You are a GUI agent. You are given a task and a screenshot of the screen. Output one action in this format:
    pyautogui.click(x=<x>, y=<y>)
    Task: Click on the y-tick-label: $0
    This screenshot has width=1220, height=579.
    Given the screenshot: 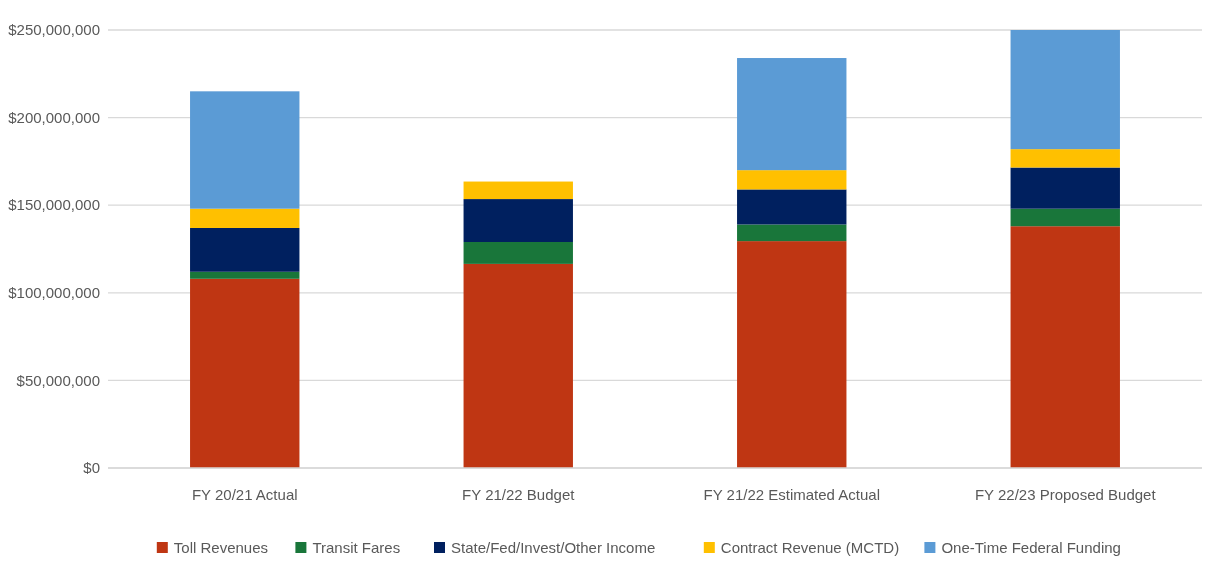 What is the action you would take?
    pyautogui.click(x=91, y=468)
    